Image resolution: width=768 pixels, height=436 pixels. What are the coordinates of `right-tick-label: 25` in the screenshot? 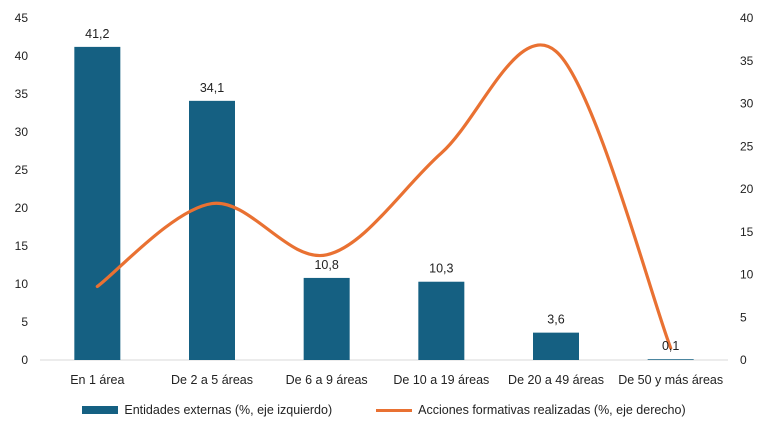 It's located at (747, 146).